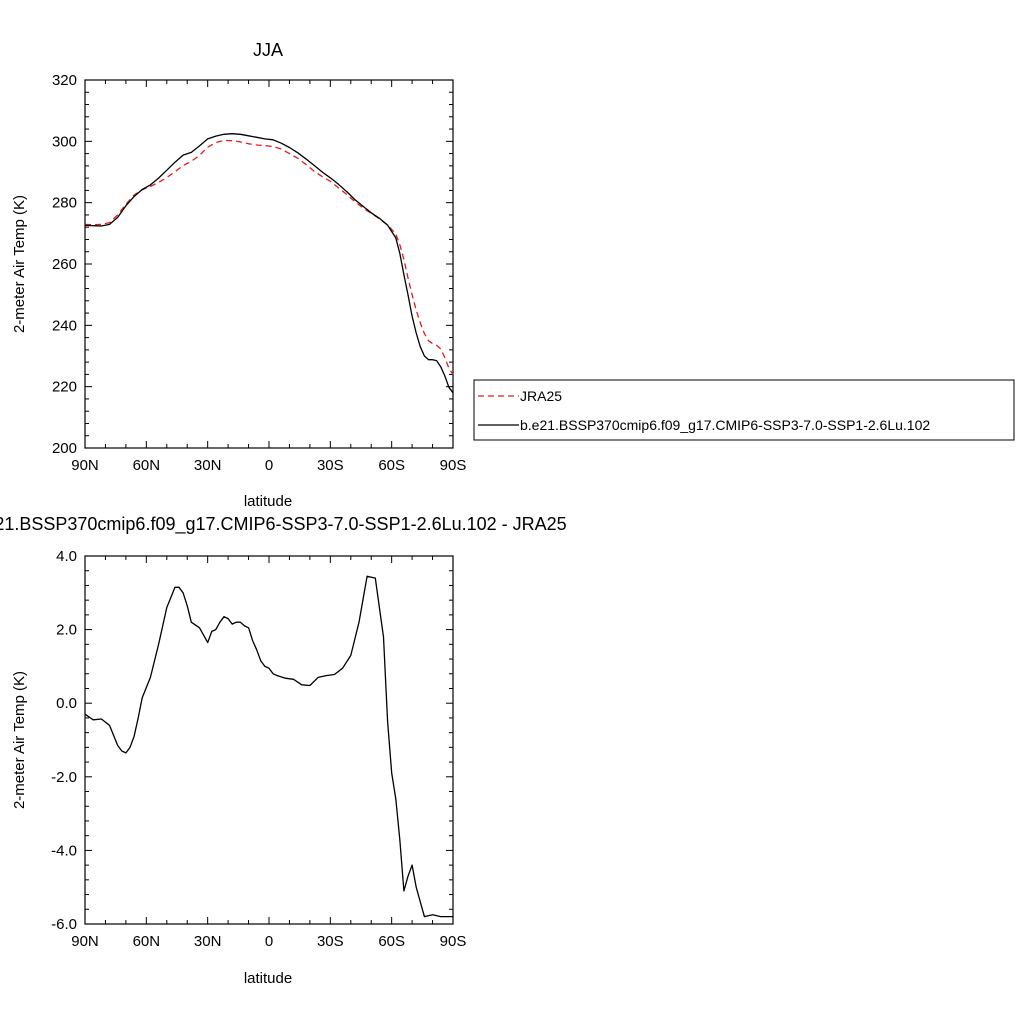 This screenshot has height=1024, width=1024. I want to click on top-x-tick-labels: 90N 60N 30N 0 30S 60S 90S, so click(268, 465).